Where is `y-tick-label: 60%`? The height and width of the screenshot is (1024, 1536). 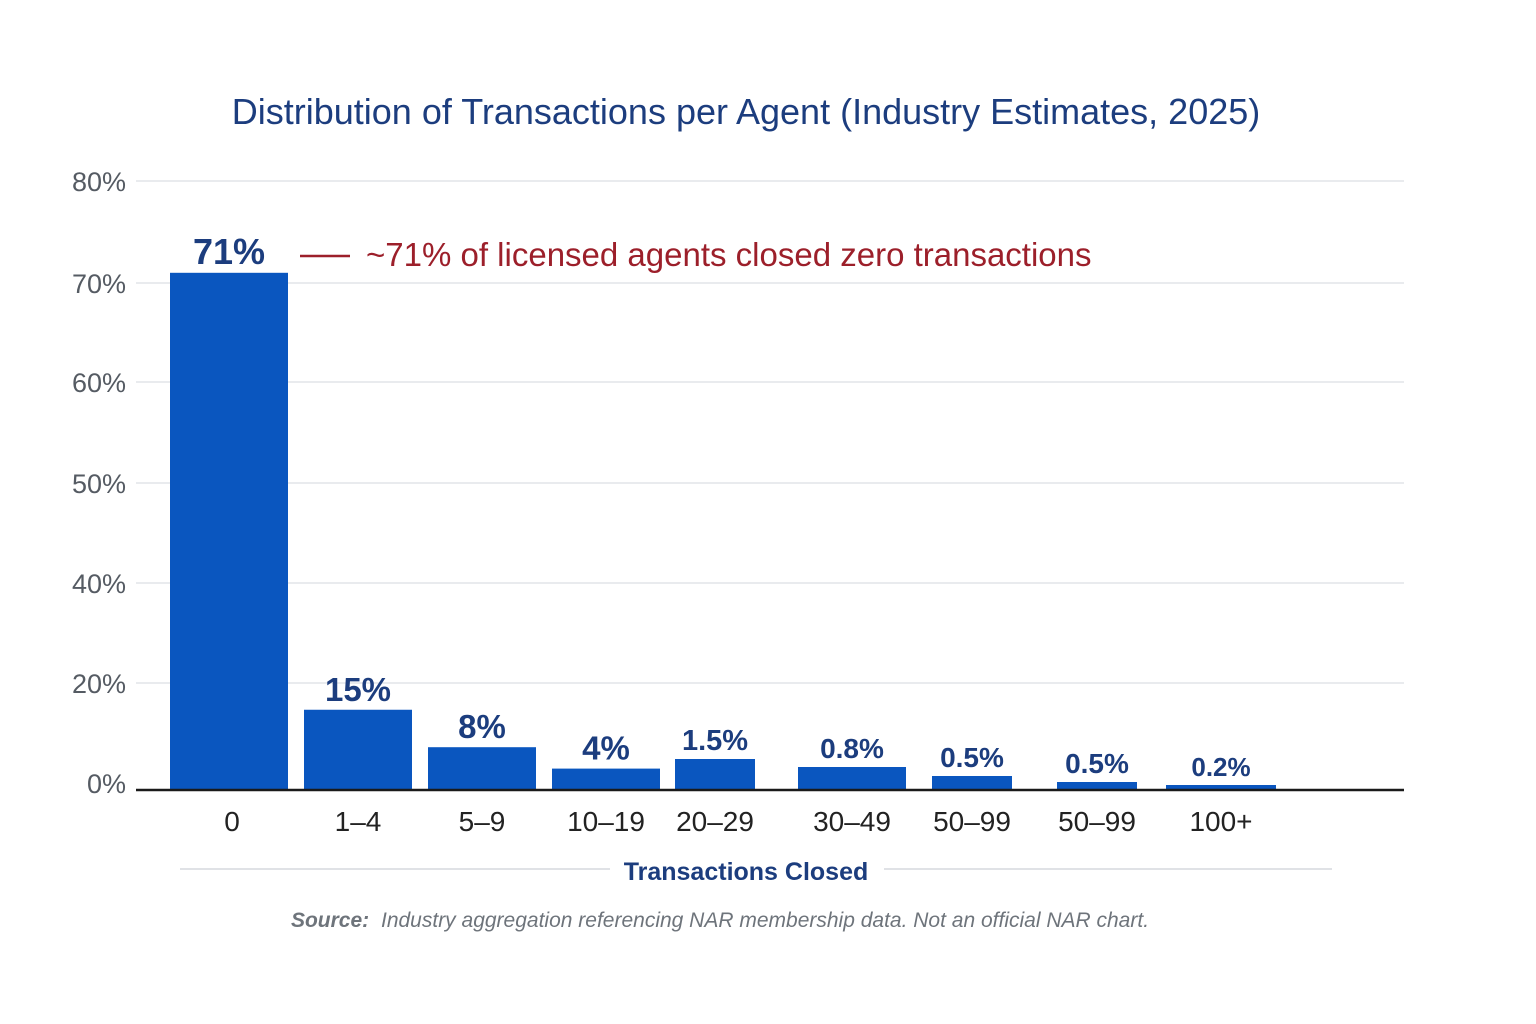 y-tick-label: 60% is located at coordinates (99, 383).